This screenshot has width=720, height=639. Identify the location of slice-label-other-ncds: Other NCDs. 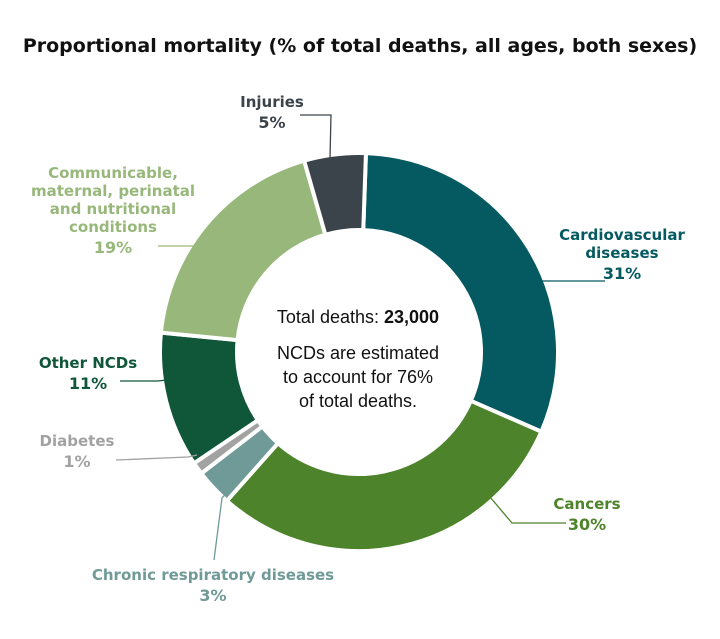
(88, 363).